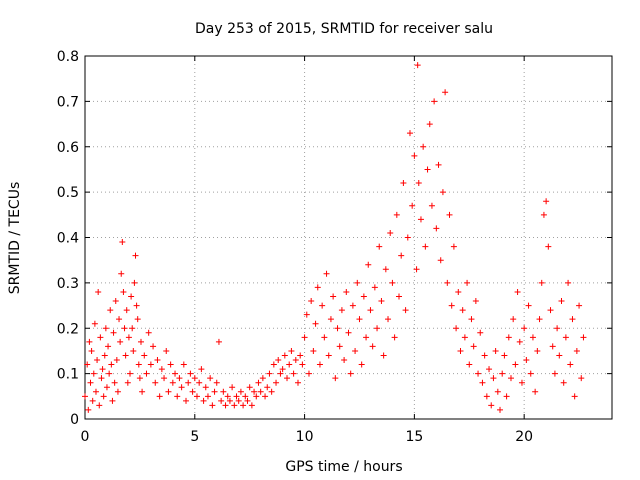 Image resolution: width=640 pixels, height=480 pixels. Describe the element at coordinates (74, 420) in the screenshot. I see `y-tick-label: 0` at that location.